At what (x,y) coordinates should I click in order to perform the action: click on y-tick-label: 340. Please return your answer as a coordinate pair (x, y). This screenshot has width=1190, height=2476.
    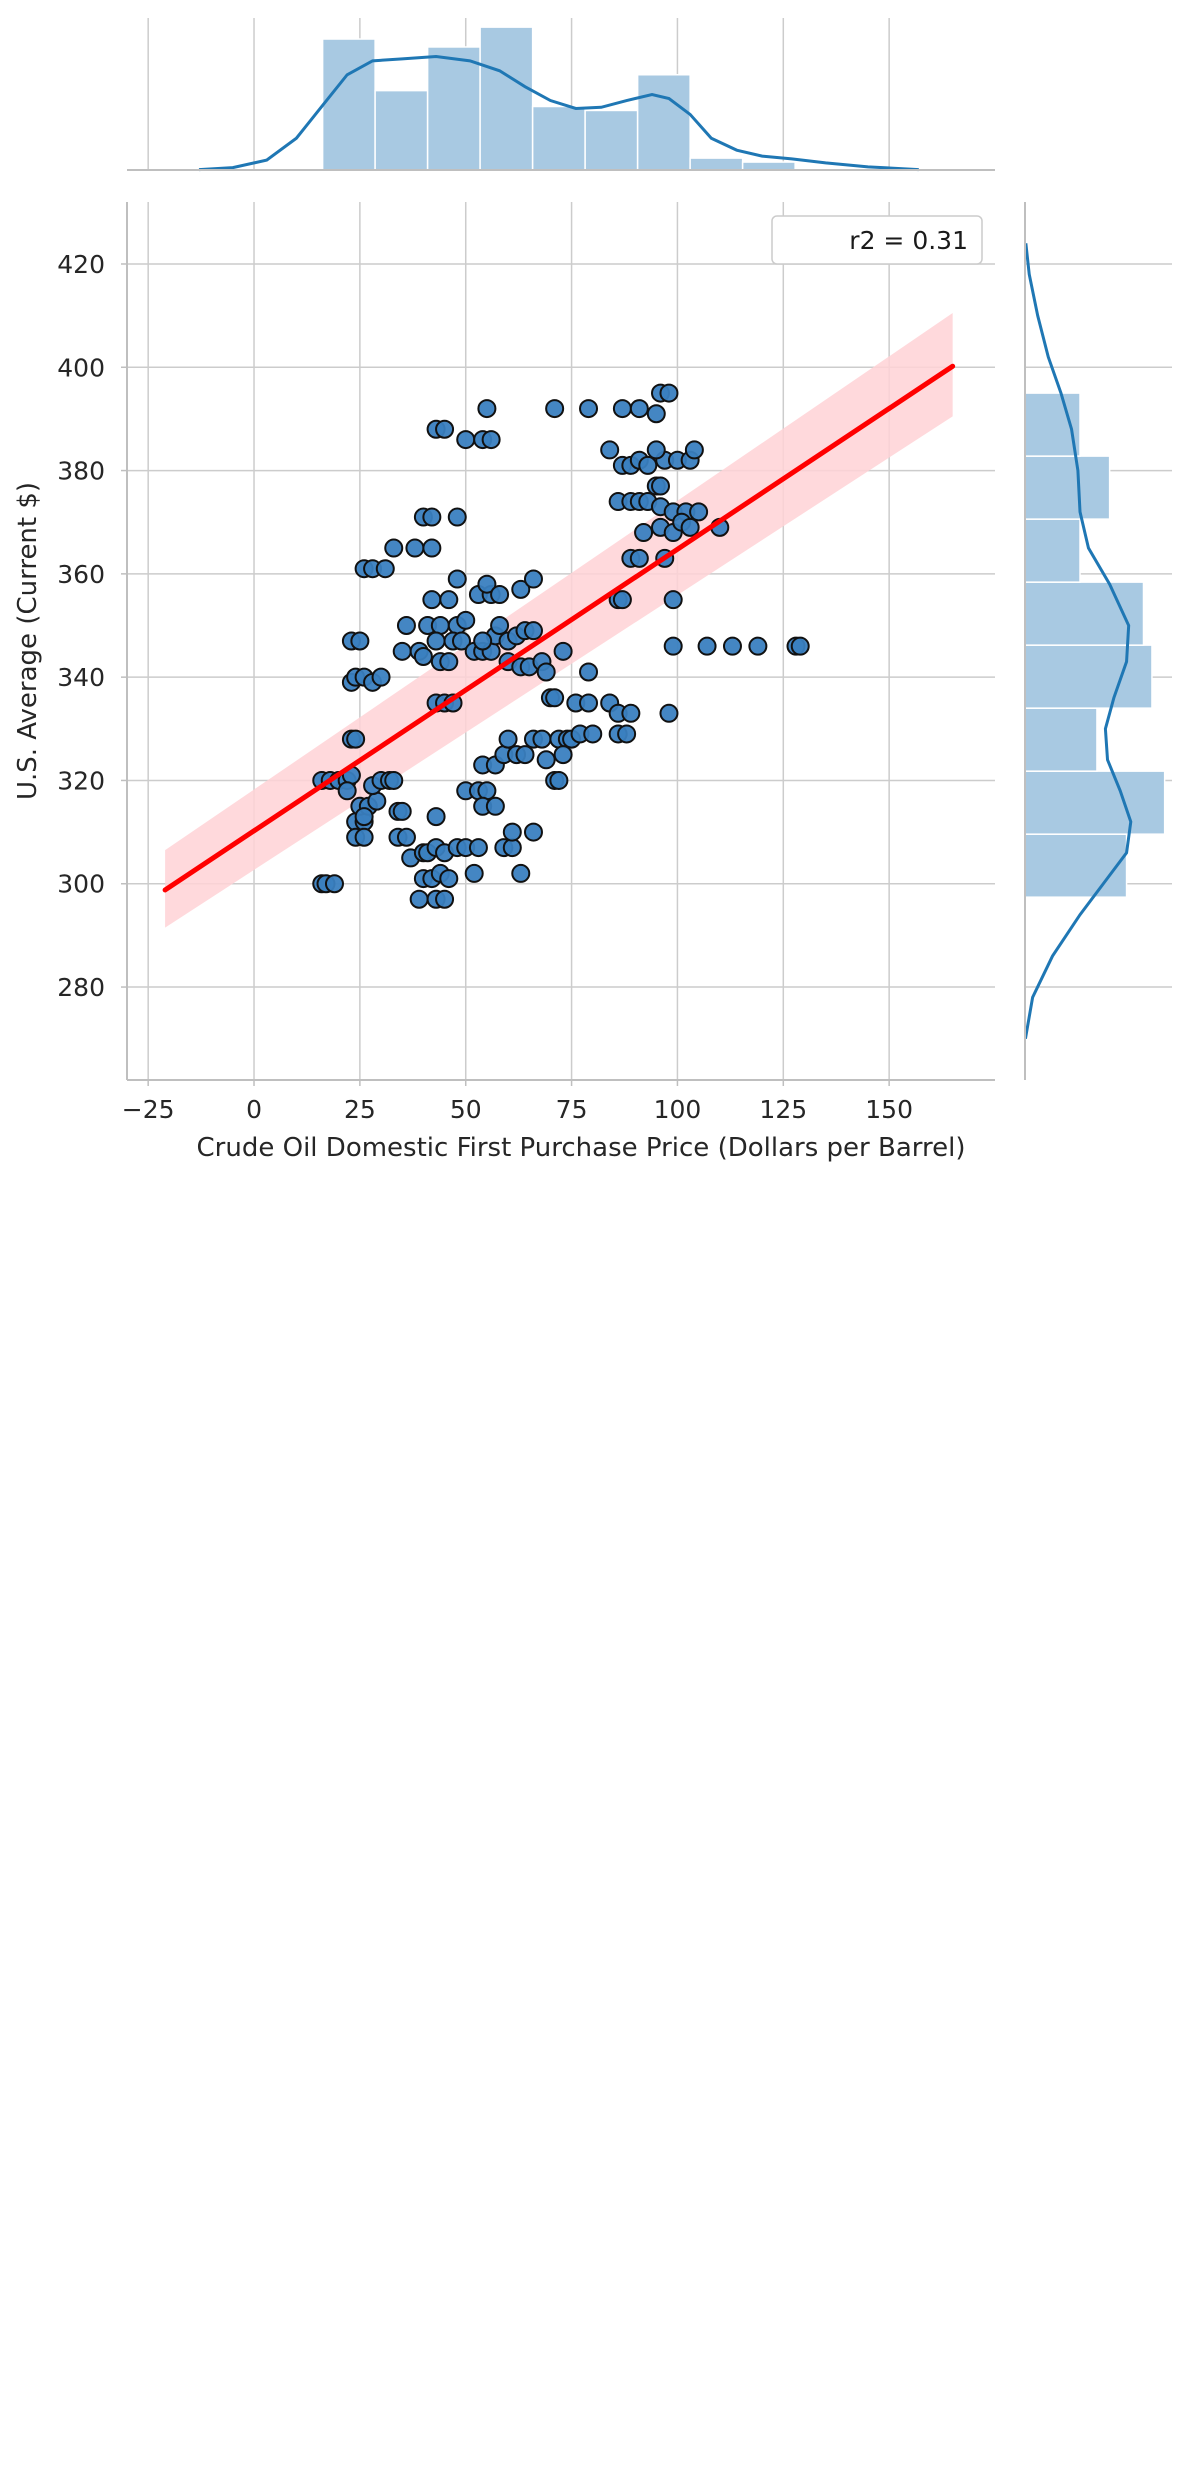
    Looking at the image, I should click on (81, 677).